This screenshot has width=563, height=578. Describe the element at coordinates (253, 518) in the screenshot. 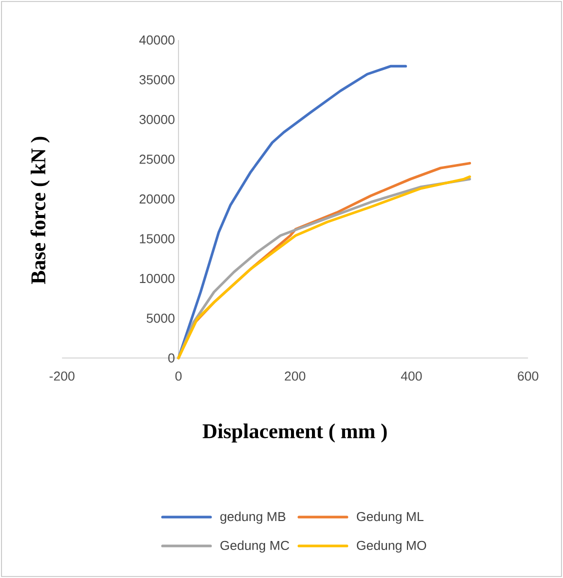

I see `legend-label: gedung MB` at that location.